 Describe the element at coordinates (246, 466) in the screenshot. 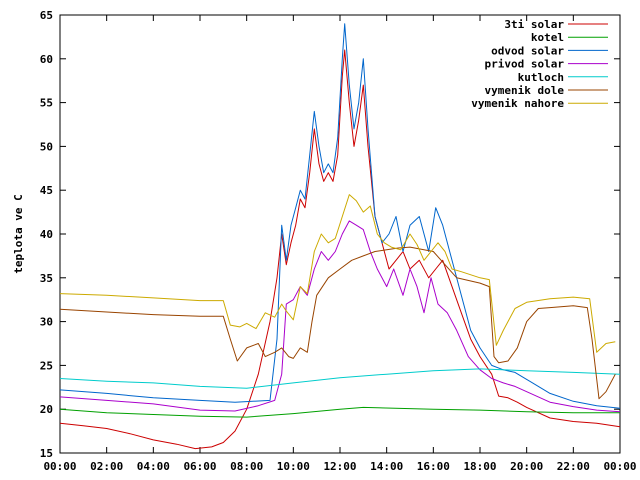

I see `x-tick-label: 08:00` at that location.